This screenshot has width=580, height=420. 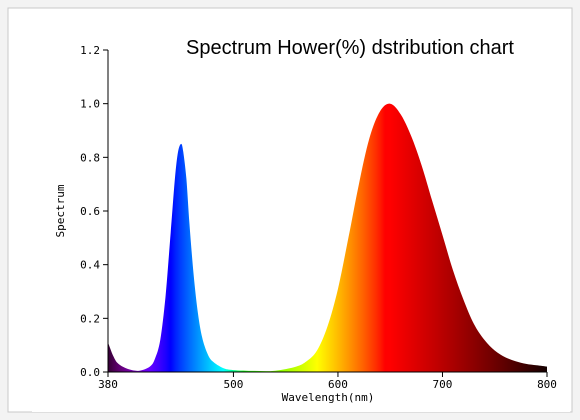 What do you see at coordinates (90, 265) in the screenshot?
I see `y-tick-label: 0.4` at bounding box center [90, 265].